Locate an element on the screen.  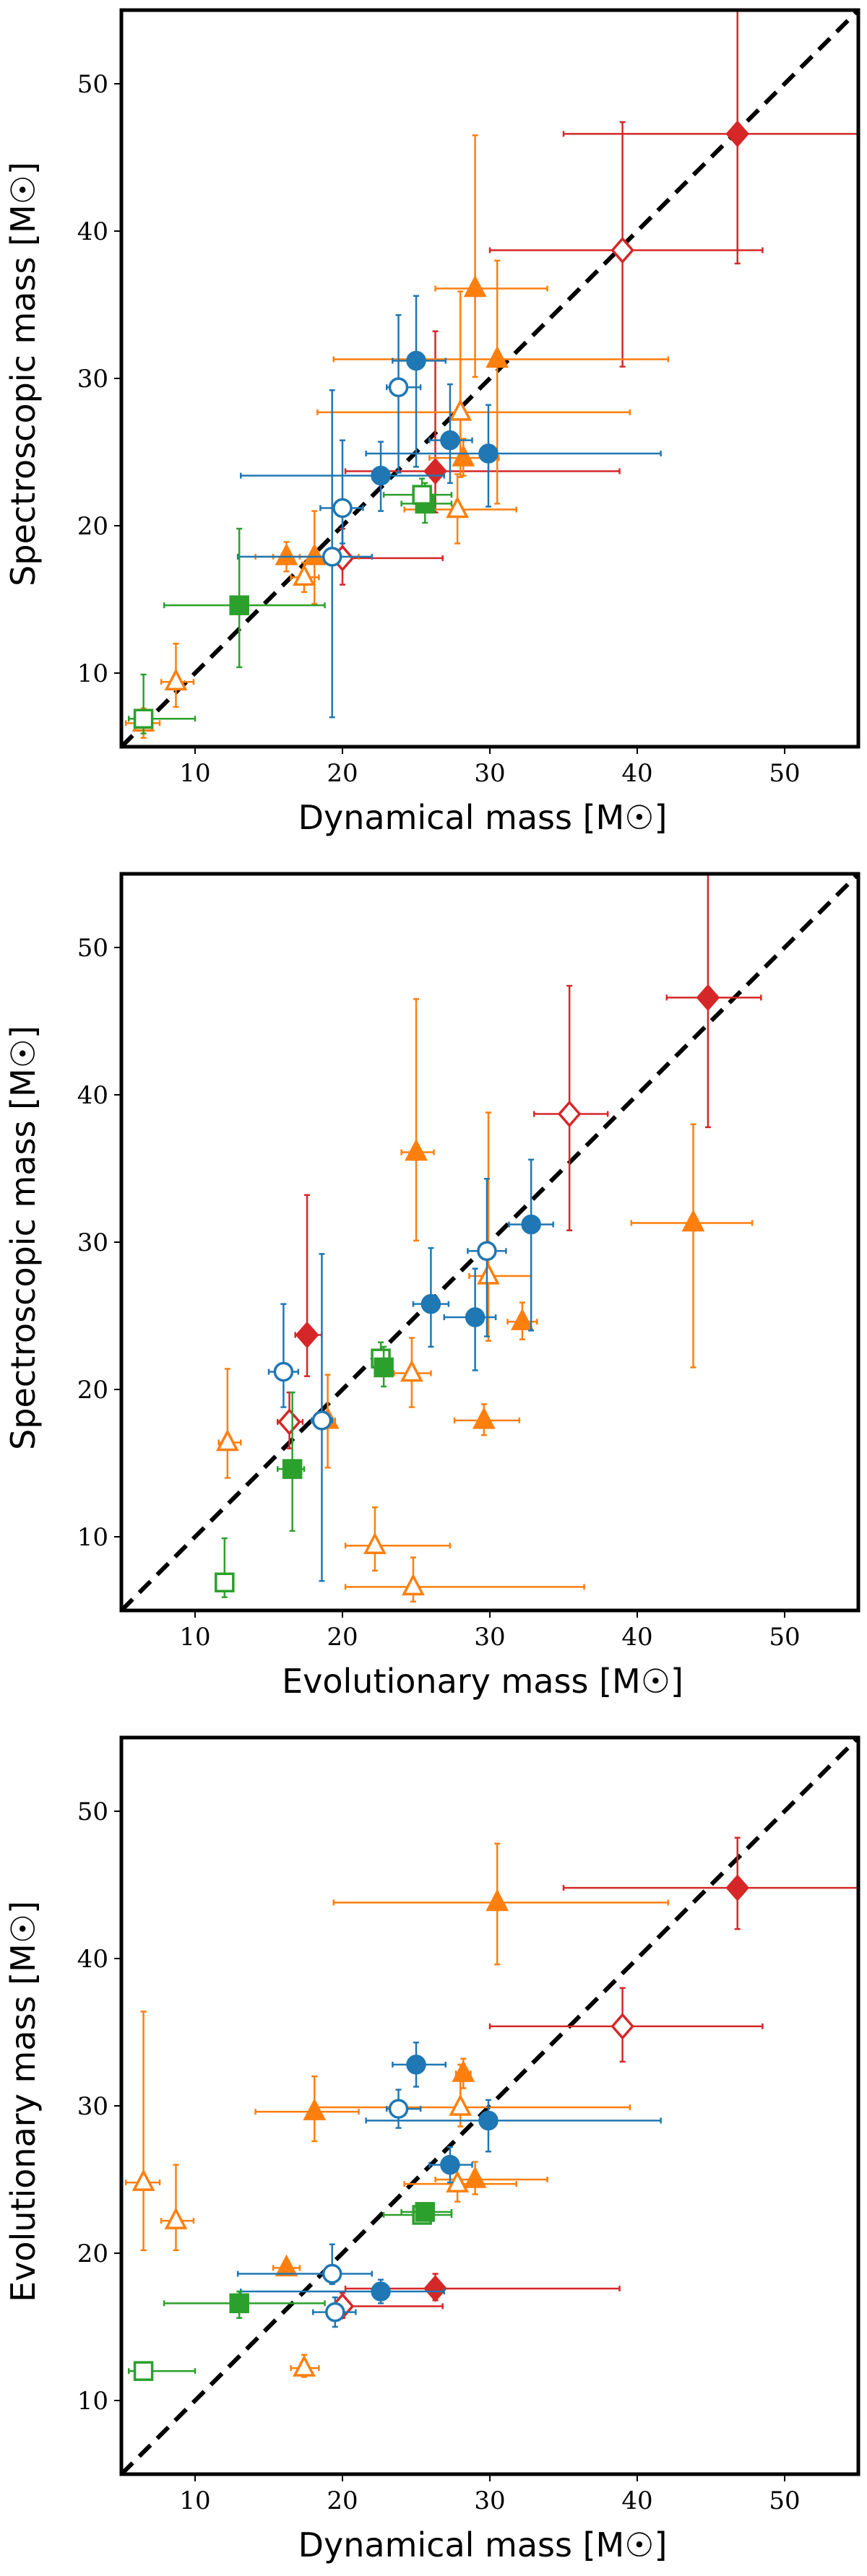
panel-2-y-axis-title: Spectroscopic mass [M☉] is located at coordinates (23, 1237).